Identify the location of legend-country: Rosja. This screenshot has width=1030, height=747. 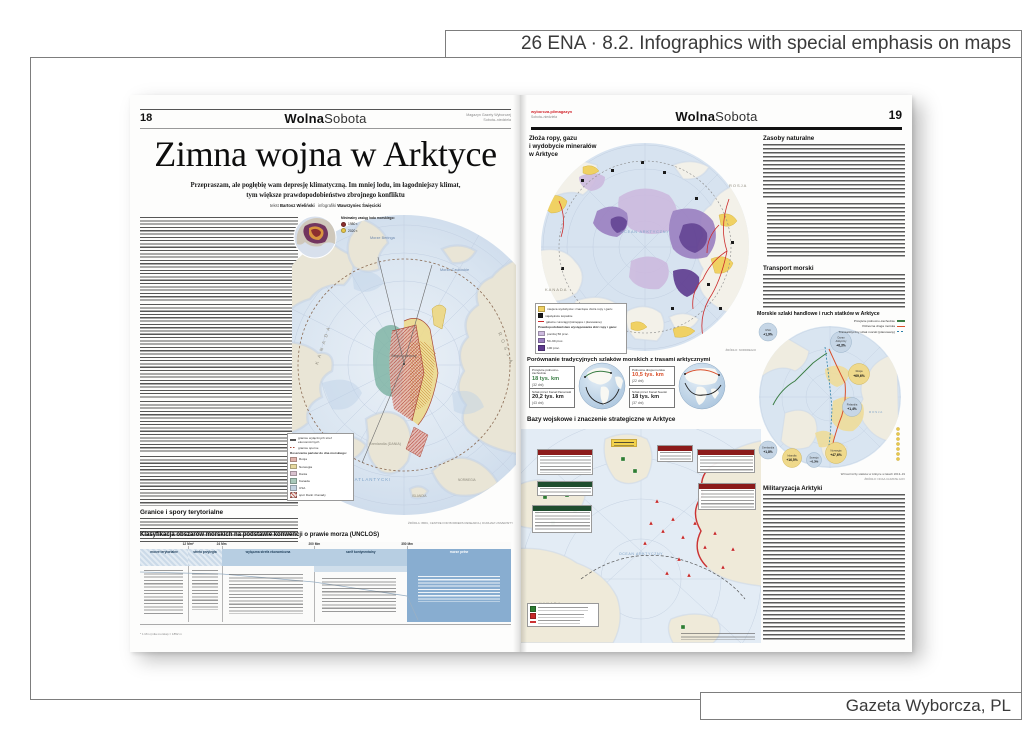
(303, 459).